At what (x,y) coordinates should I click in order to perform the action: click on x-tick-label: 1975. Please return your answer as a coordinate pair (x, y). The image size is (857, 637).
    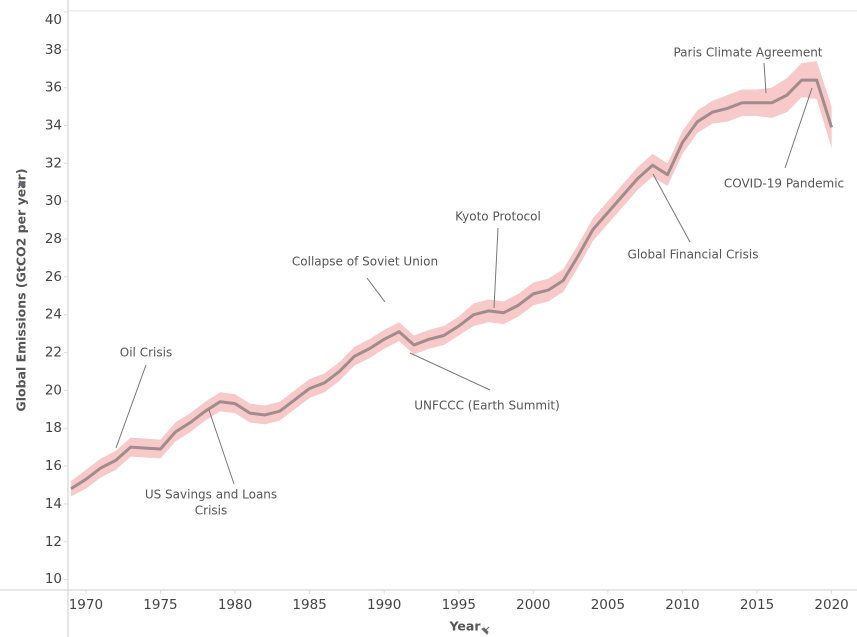
    Looking at the image, I should click on (160, 605).